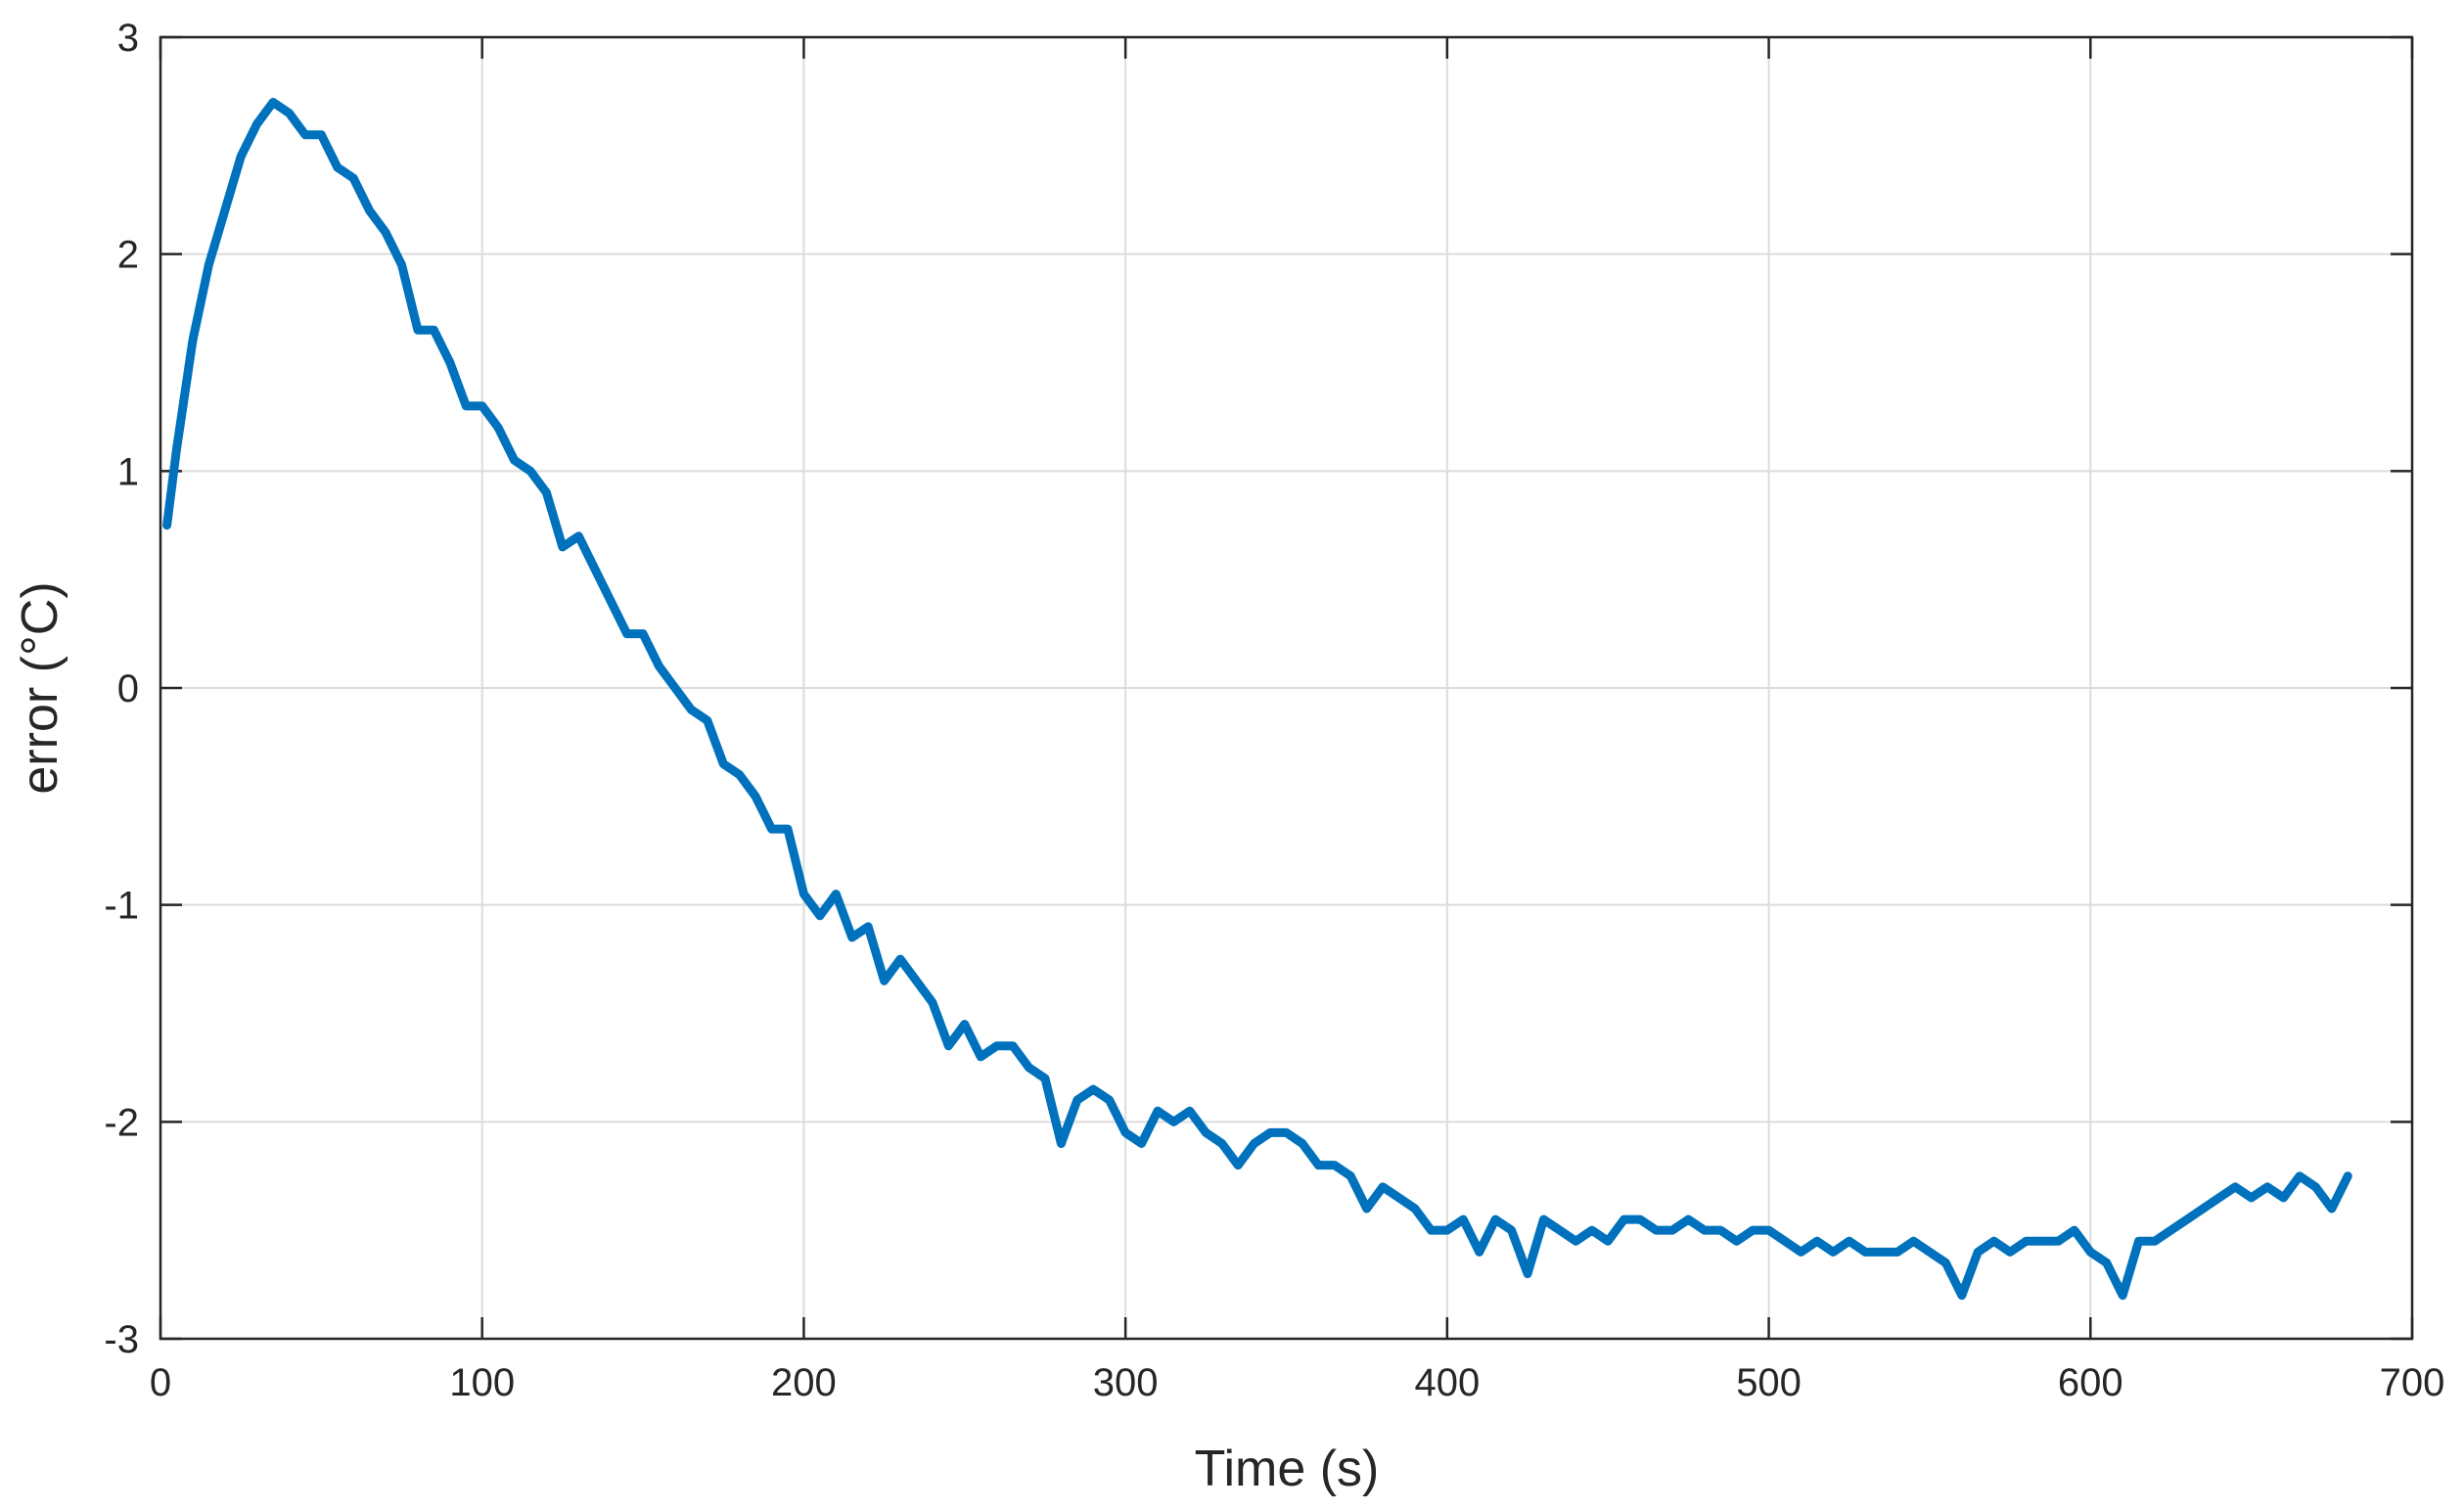  I want to click on y-tick-label: 2, so click(128, 255).